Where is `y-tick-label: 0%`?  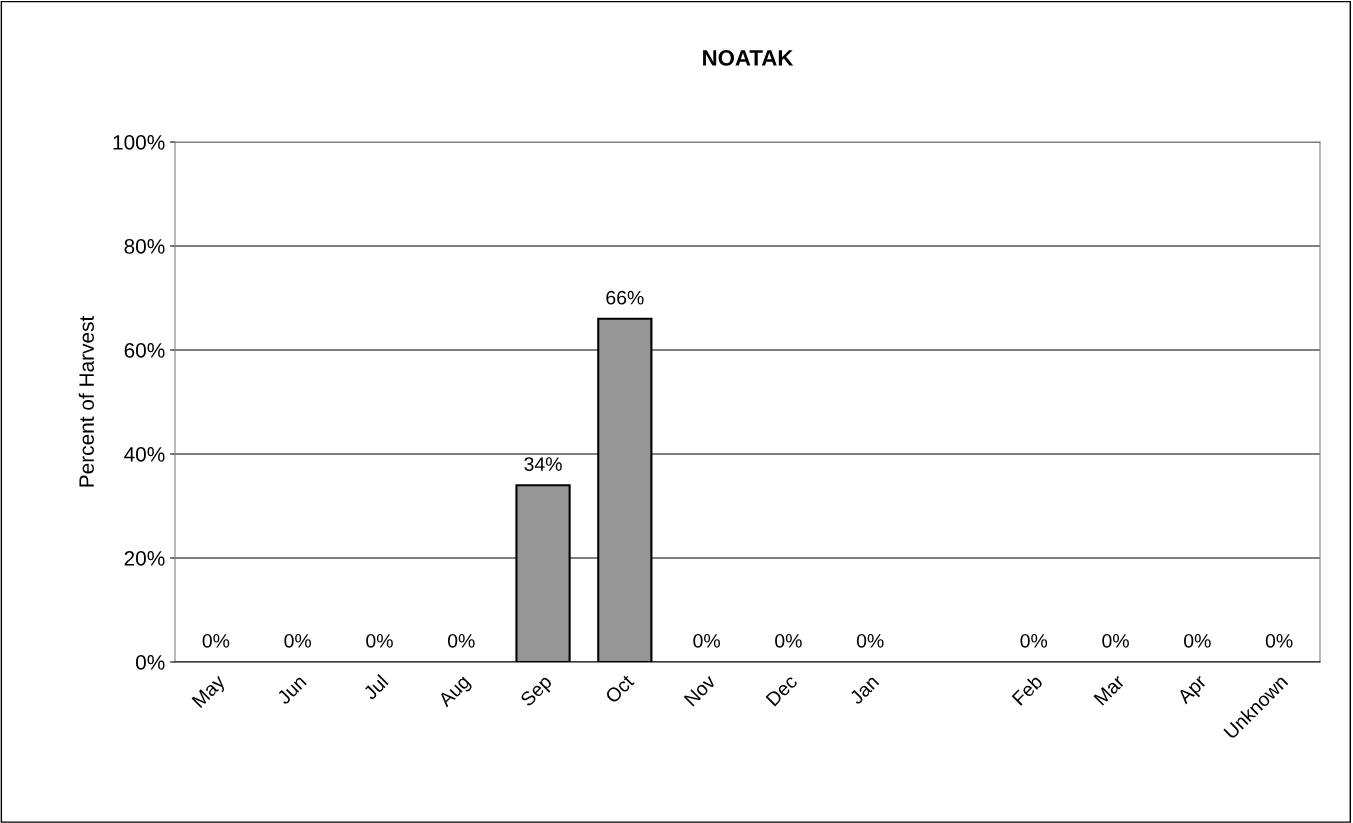 y-tick-label: 0% is located at coordinates (150, 662).